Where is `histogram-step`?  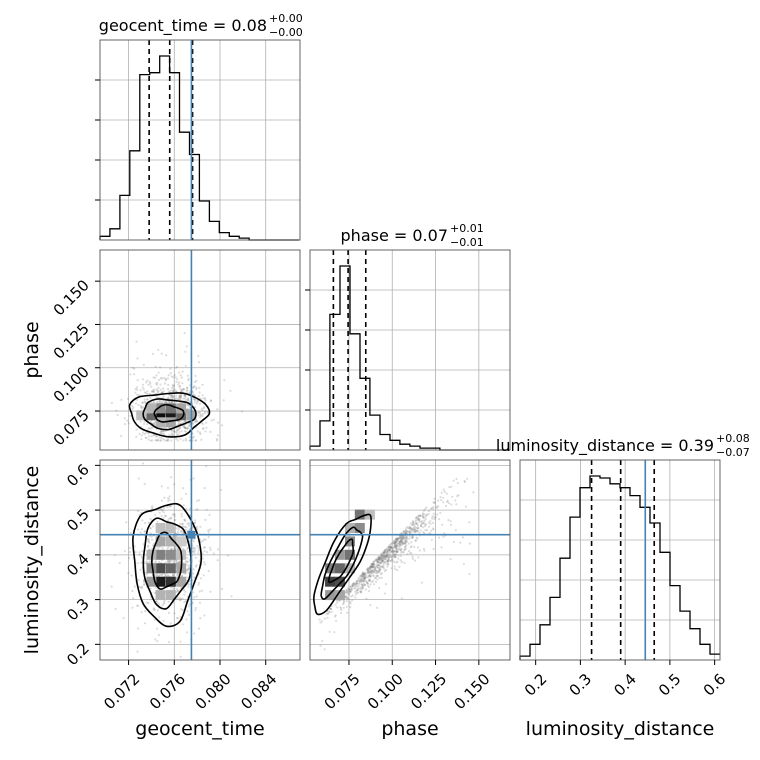
histogram-step is located at coordinates (619, 567).